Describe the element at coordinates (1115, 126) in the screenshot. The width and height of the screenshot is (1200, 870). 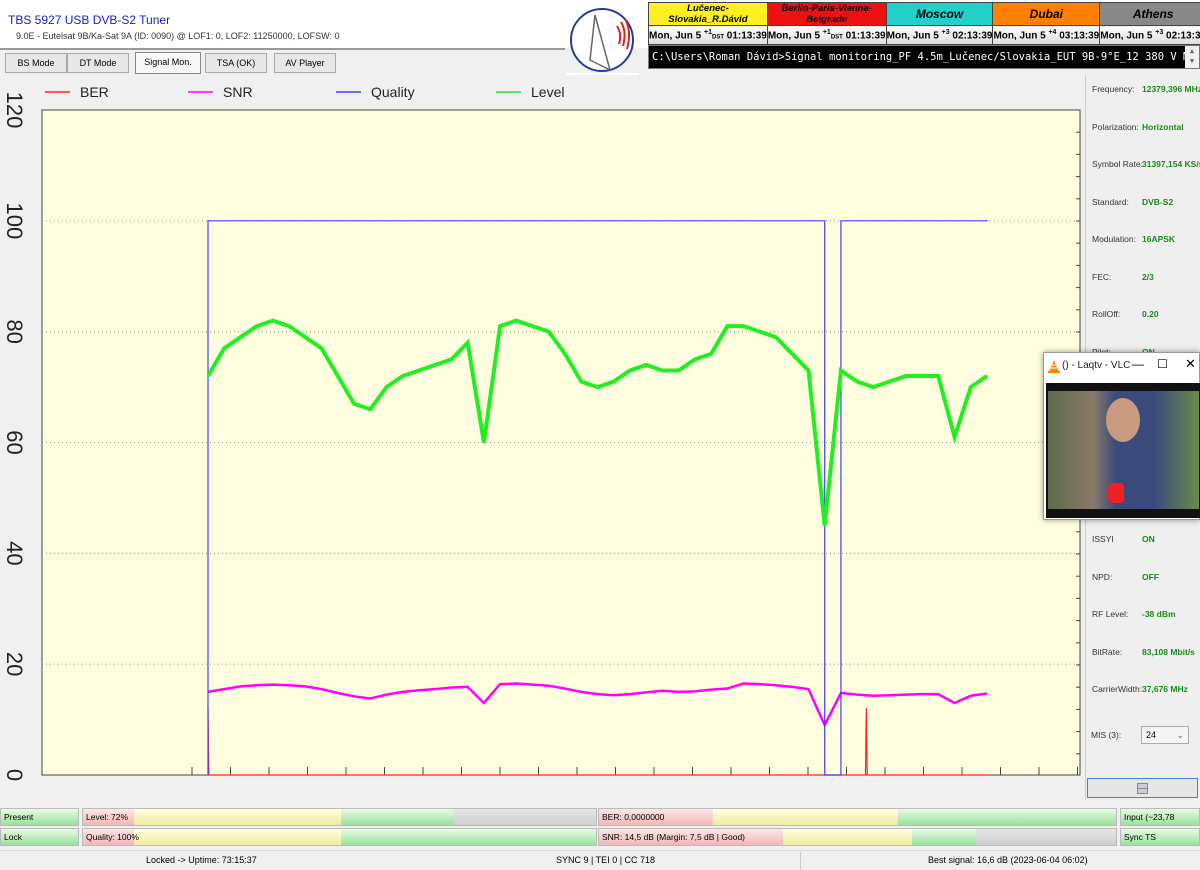
I see `param-label: Polarization:` at that location.